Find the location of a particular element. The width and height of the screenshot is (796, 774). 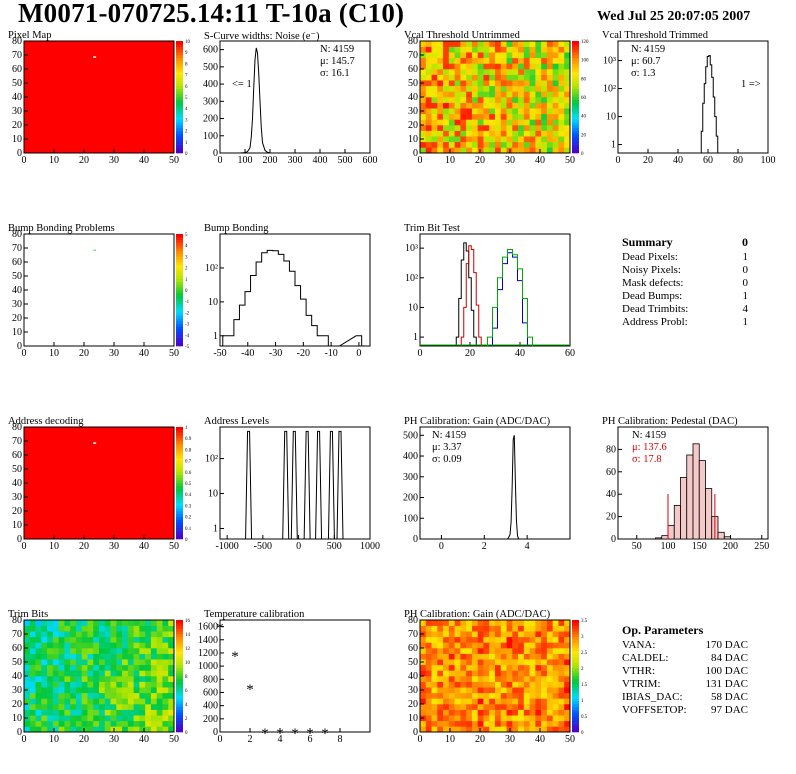

x-tick-label: 10 is located at coordinates (54, 546).